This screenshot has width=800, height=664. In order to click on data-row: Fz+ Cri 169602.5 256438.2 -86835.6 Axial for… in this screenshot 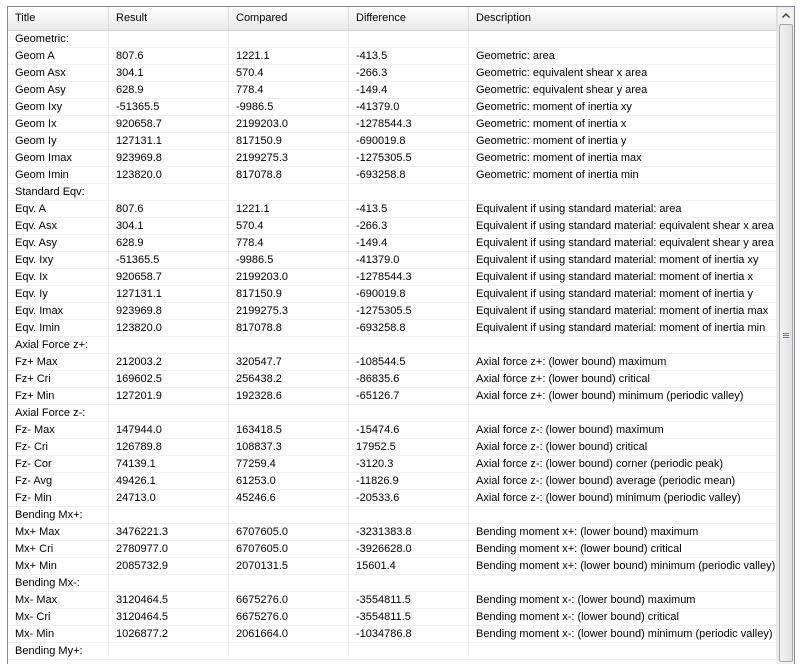, I will do `click(392, 379)`.